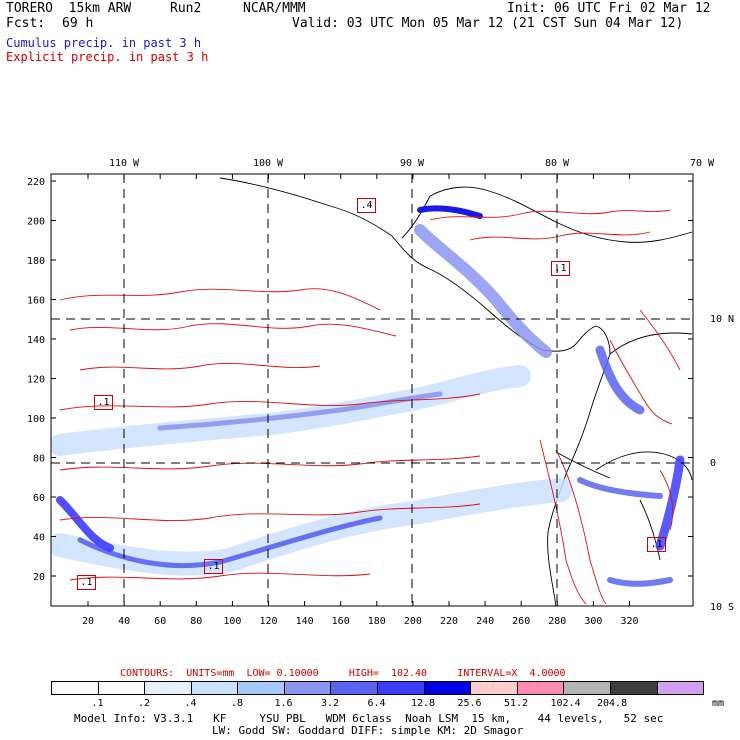 Image resolution: width=740 pixels, height=740 pixels. I want to click on grid-x-label: 160, so click(341, 621).